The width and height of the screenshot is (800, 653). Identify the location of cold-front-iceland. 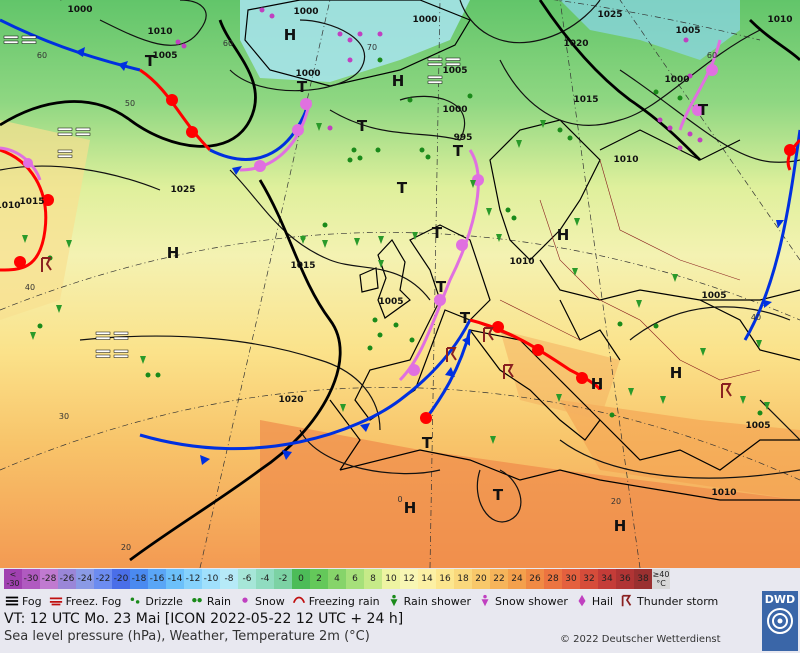
(260, 130).